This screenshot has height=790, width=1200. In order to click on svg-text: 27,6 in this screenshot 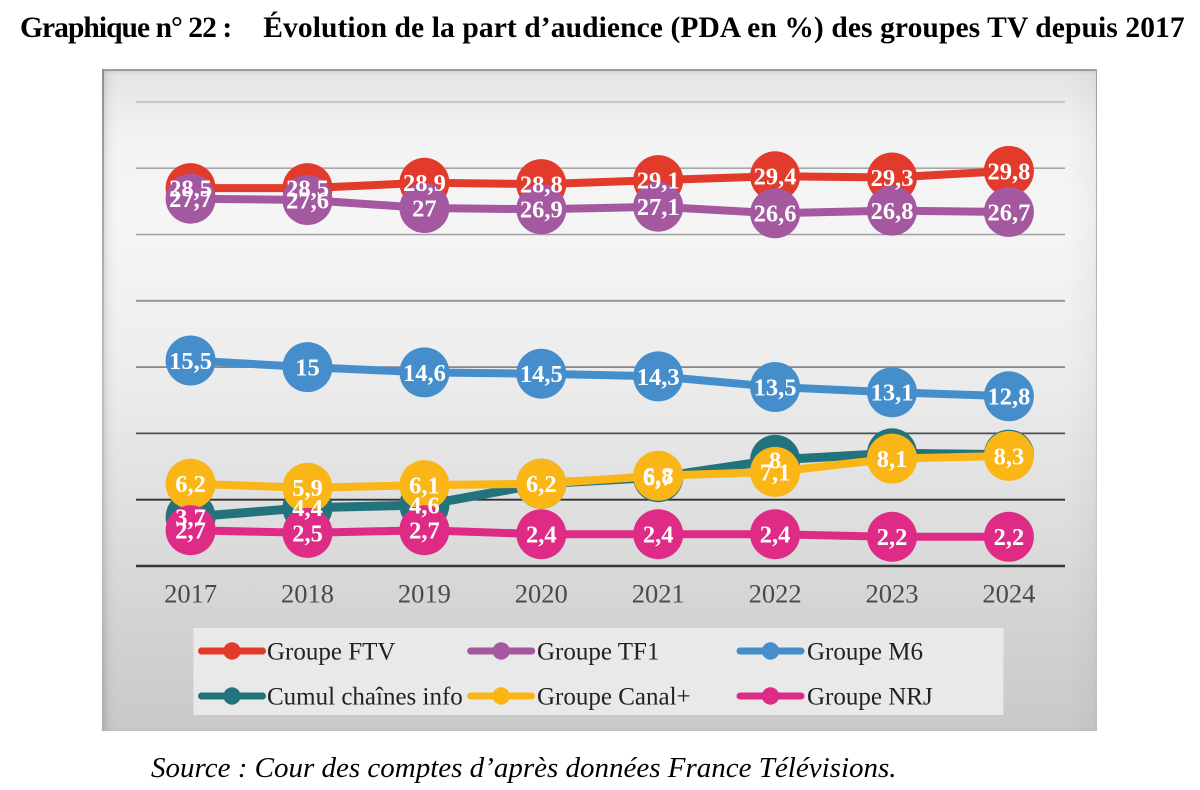, I will do `click(307, 200)`.